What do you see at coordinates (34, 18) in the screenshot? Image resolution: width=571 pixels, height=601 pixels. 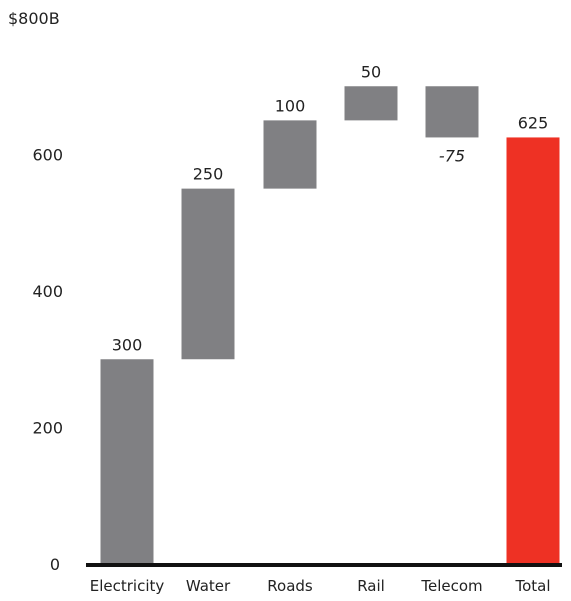 I see `y-tick-label: $800B` at bounding box center [34, 18].